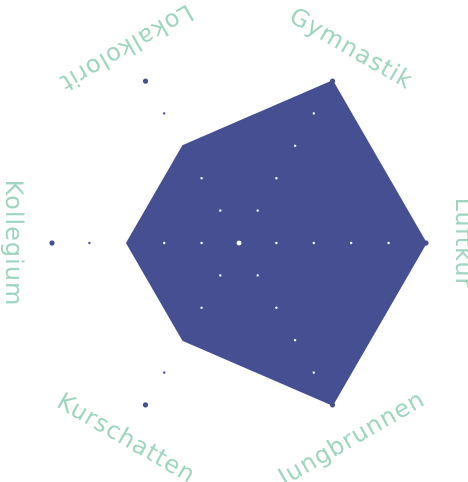 The width and height of the screenshot is (468, 482). I want to click on axis-label-luftkur: Luftkur, so click(459, 243).